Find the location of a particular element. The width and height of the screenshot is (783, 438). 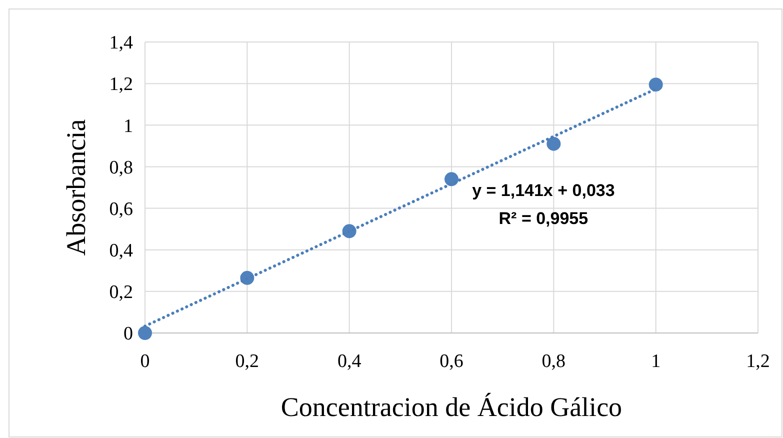

y-tick-label: 0,4 is located at coordinates (121, 251).